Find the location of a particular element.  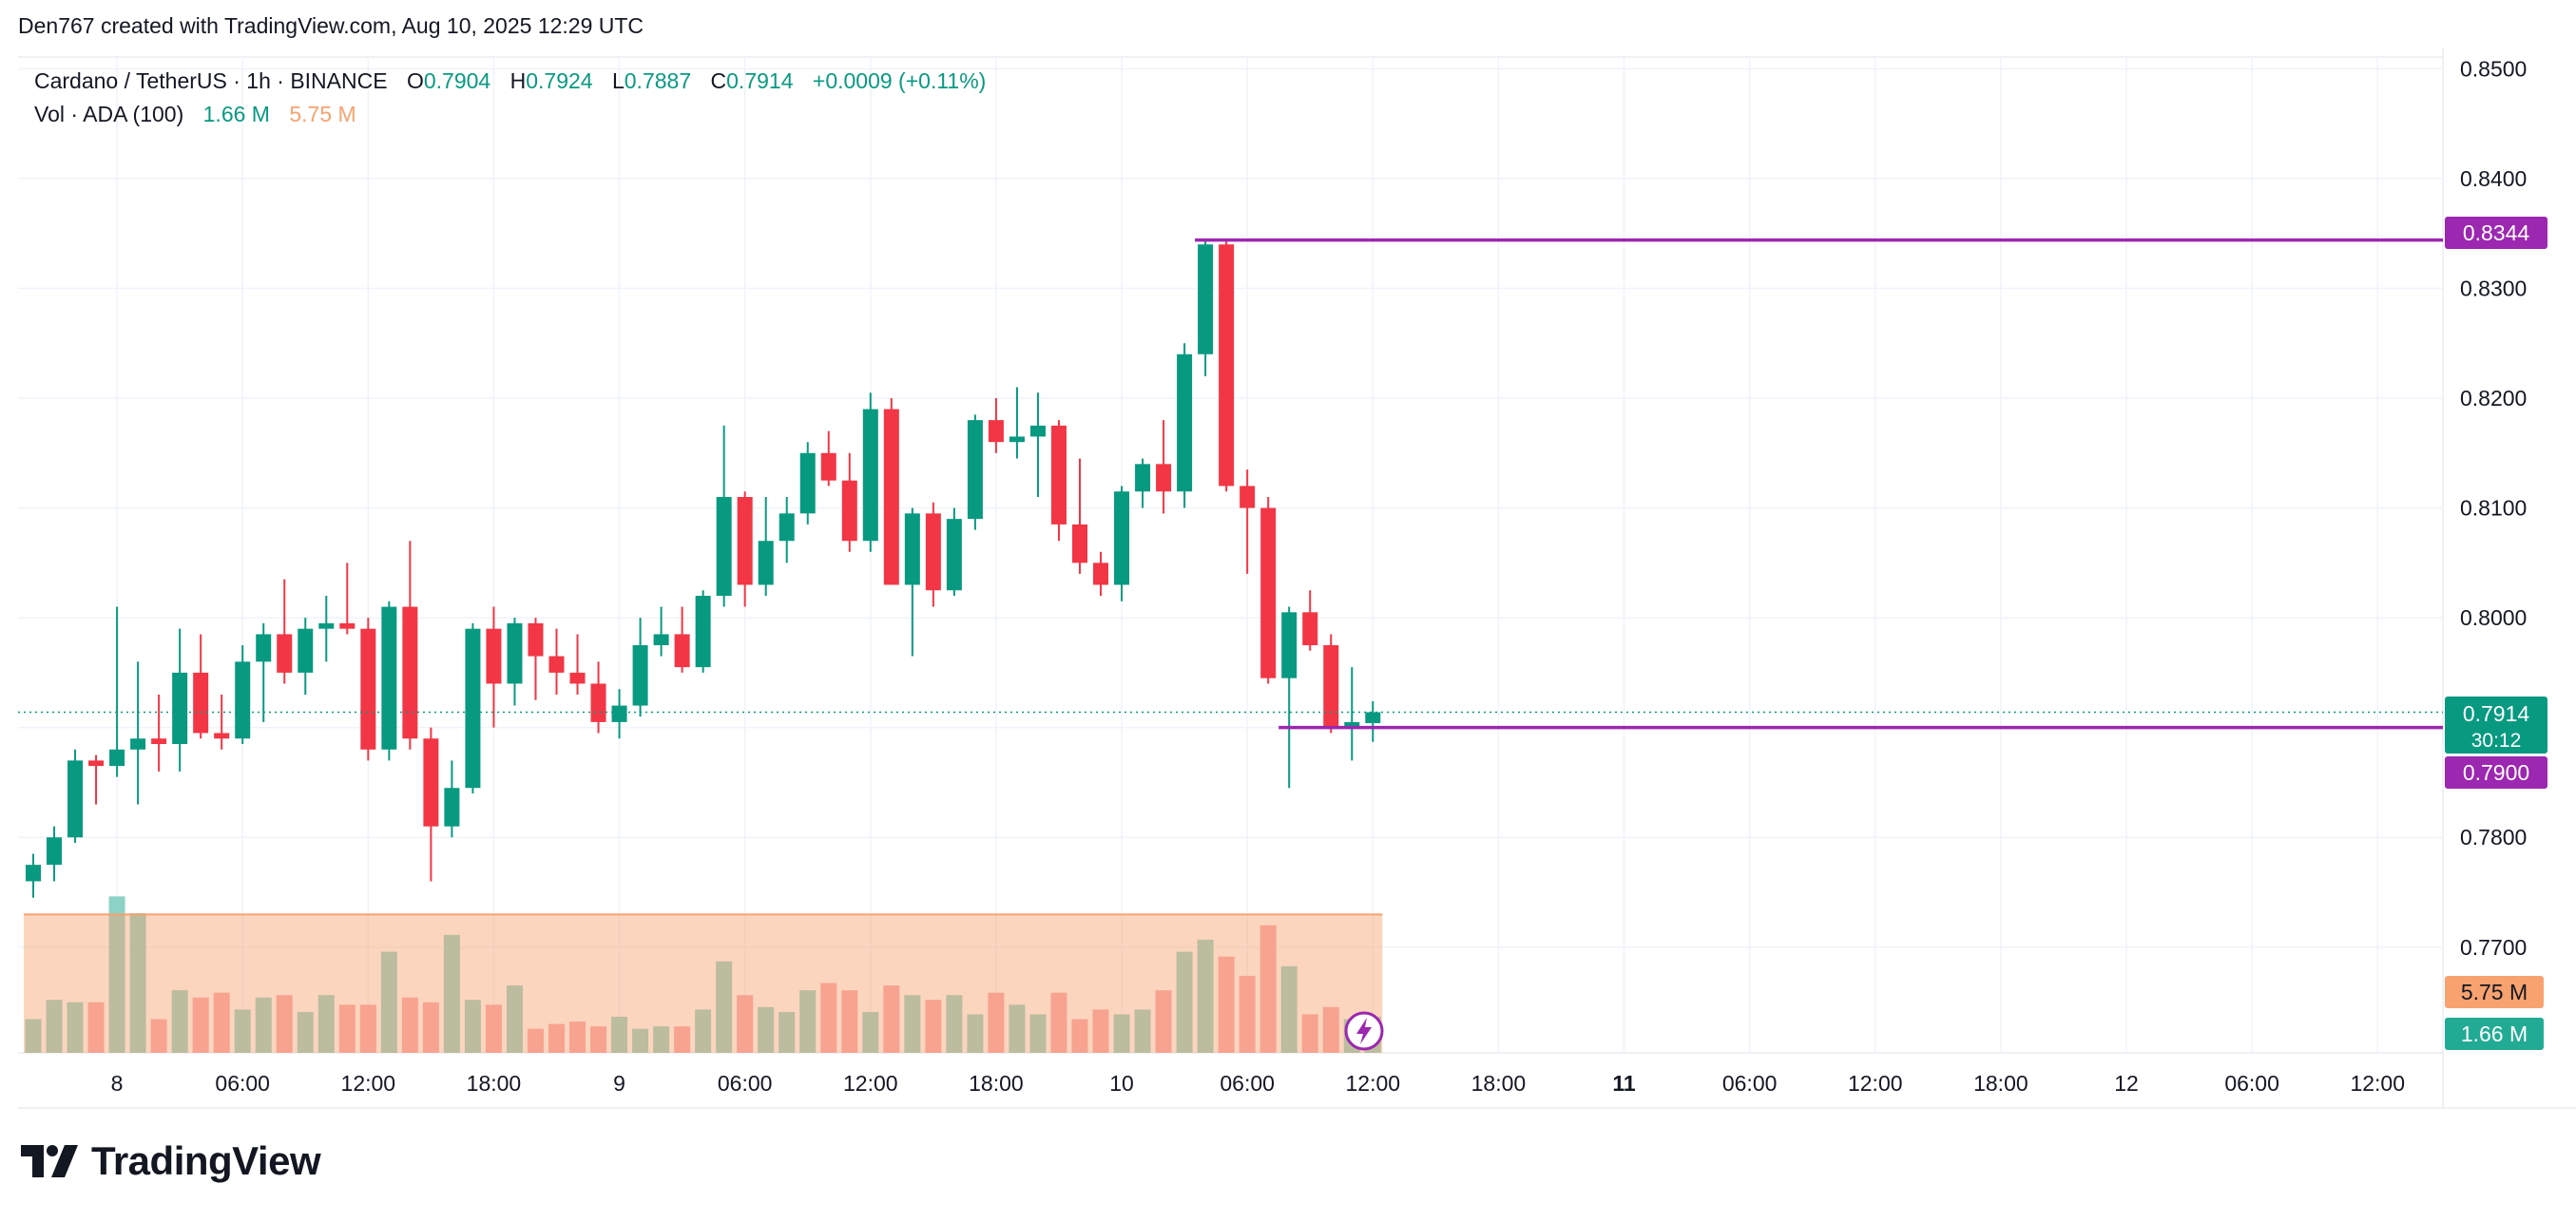

legend-low-label: L is located at coordinates (618, 81).